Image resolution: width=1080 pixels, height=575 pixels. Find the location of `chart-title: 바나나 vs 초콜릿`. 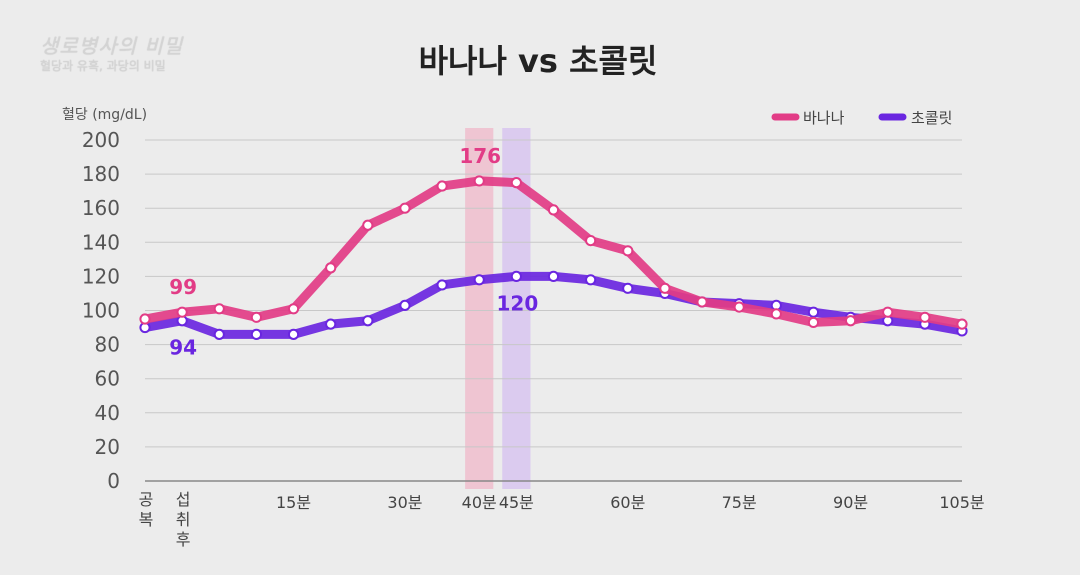

chart-title: 바나나 vs 초콜릿 is located at coordinates (538, 61).